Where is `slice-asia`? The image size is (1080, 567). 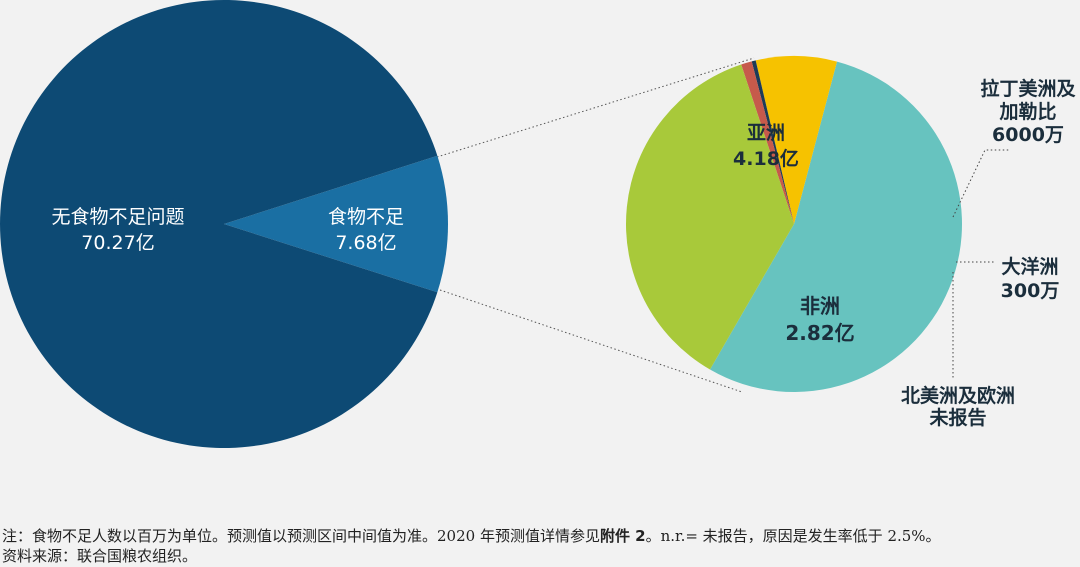 slice-asia is located at coordinates (836, 226).